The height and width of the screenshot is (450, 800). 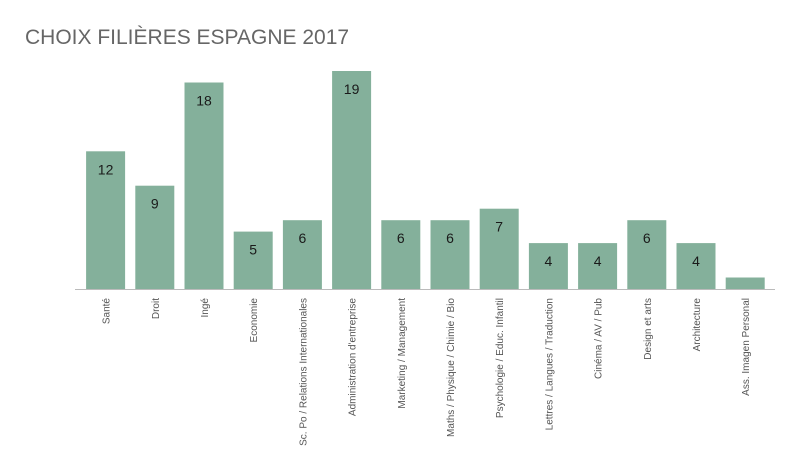 I want to click on x-tick-label: Droit, so click(x=156, y=308).